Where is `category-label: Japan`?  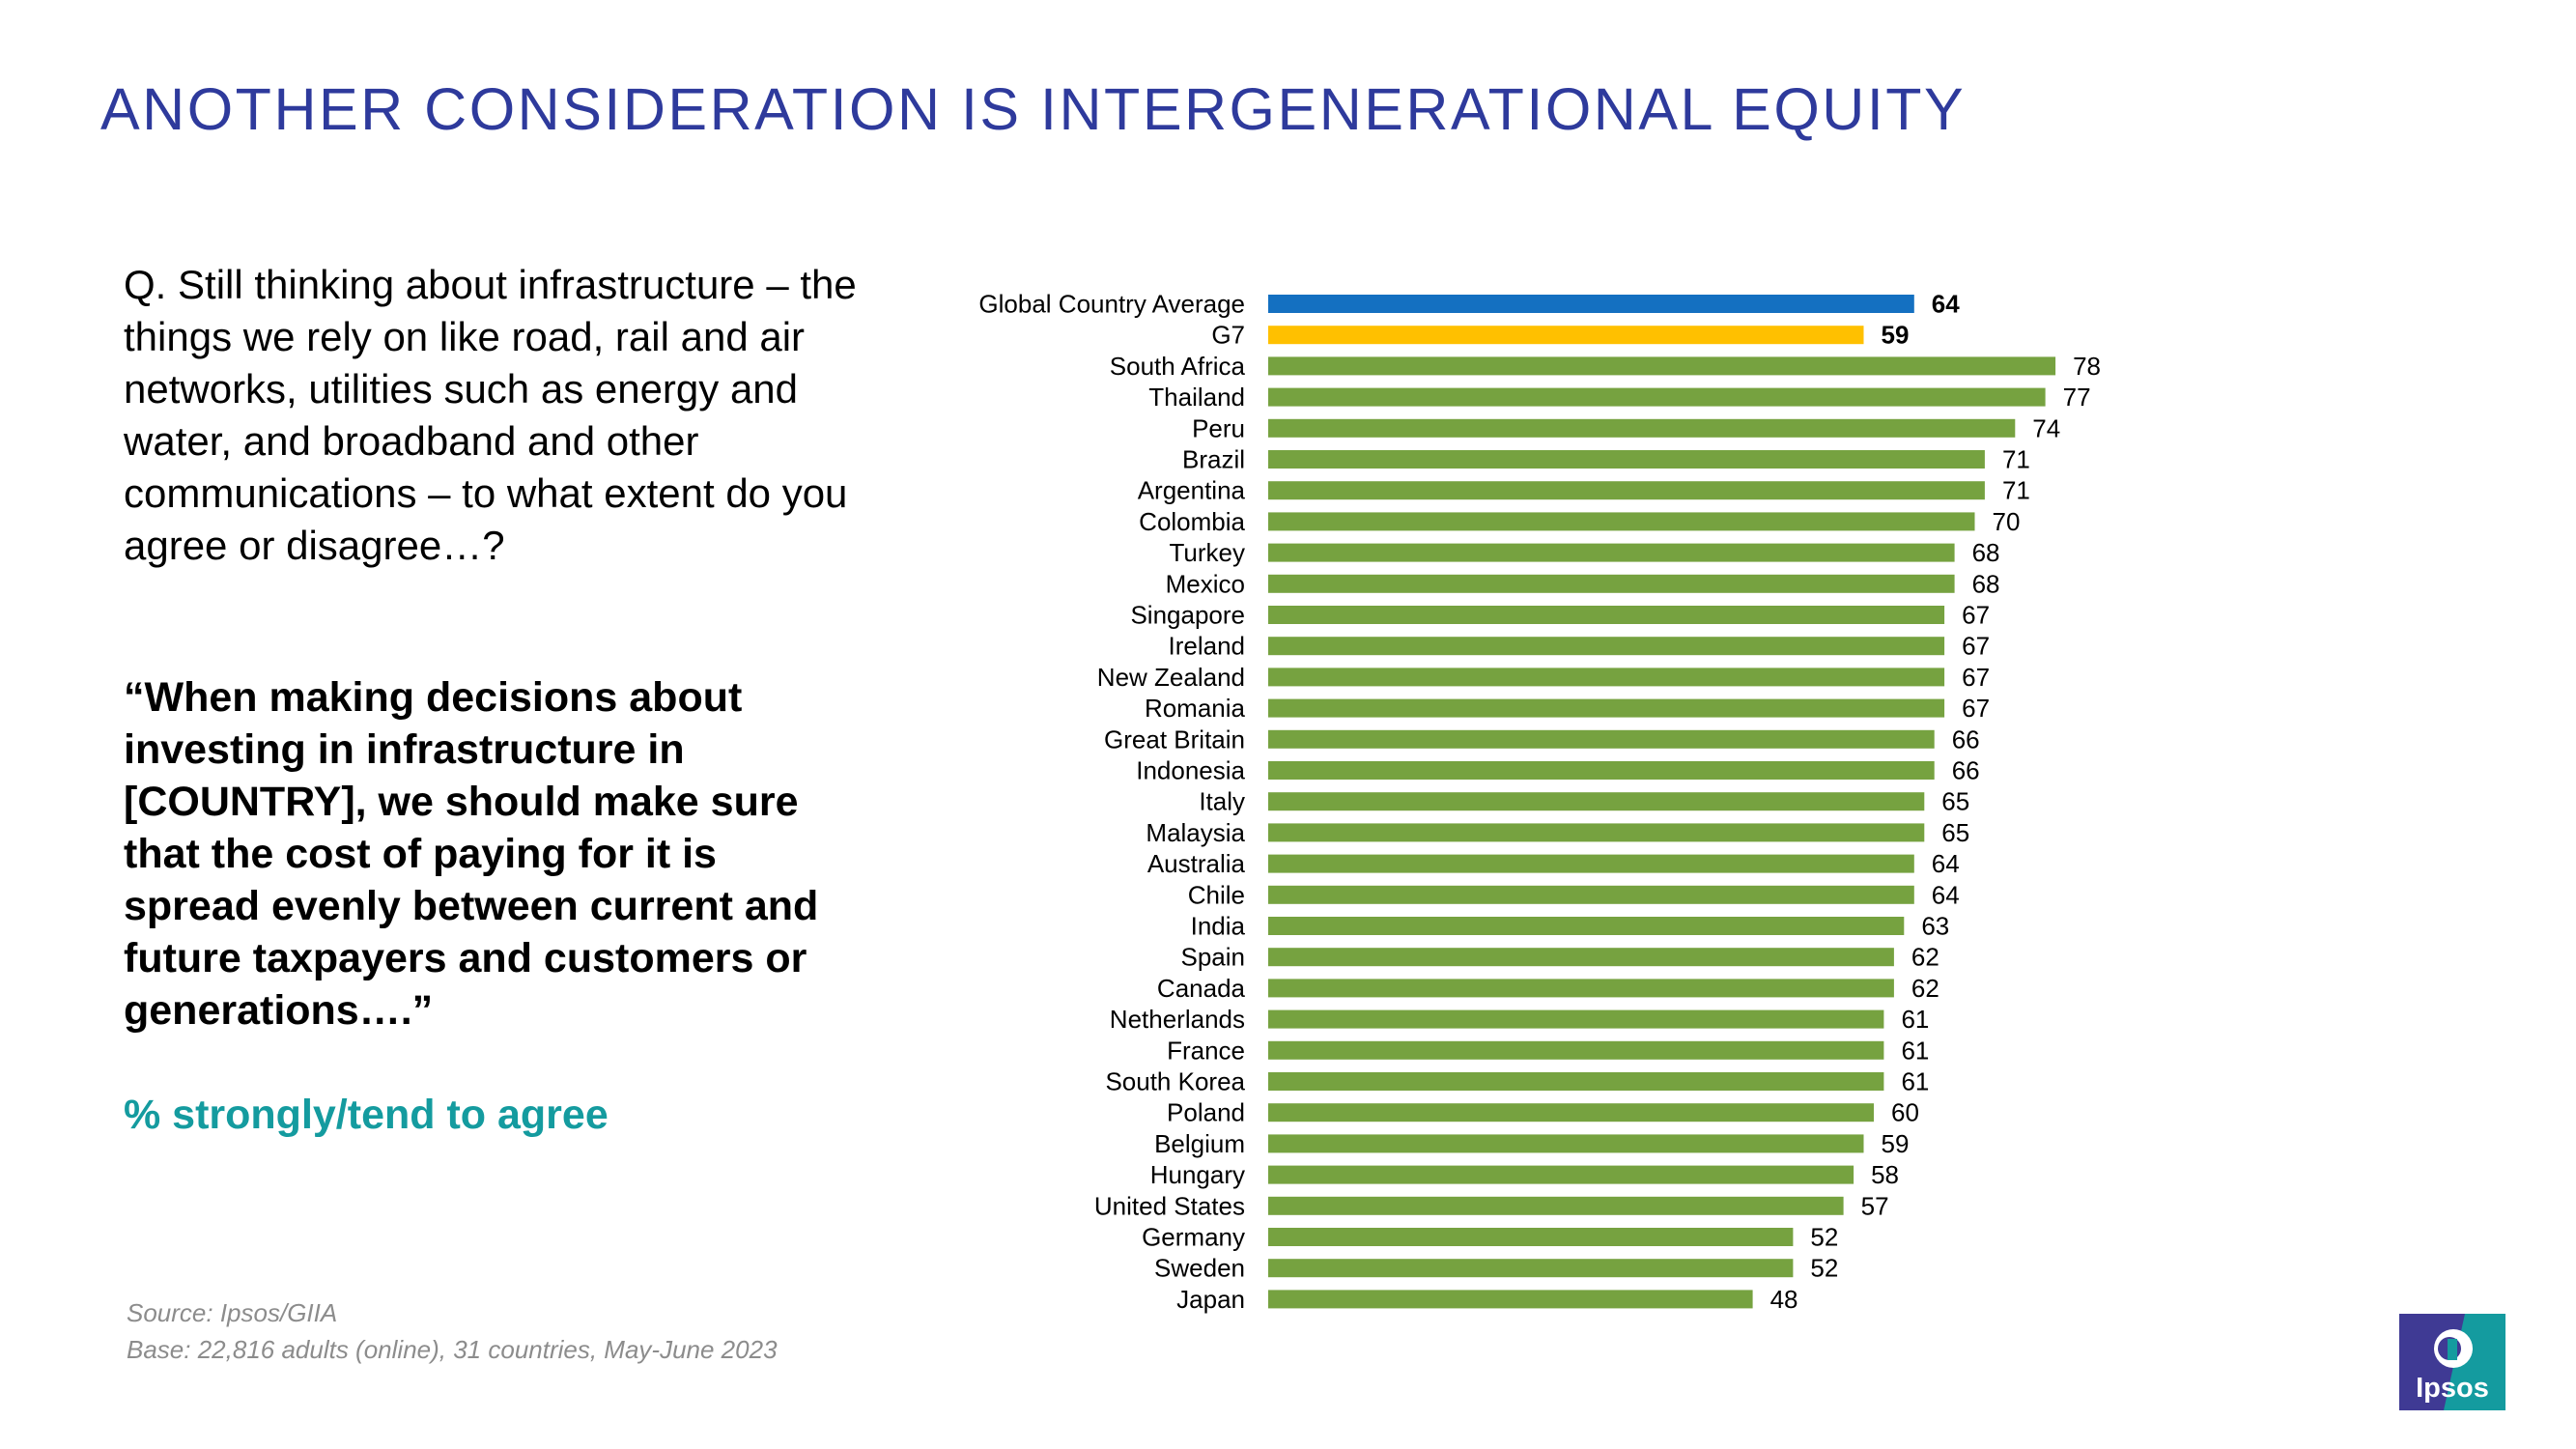 category-label: Japan is located at coordinates (1210, 1299).